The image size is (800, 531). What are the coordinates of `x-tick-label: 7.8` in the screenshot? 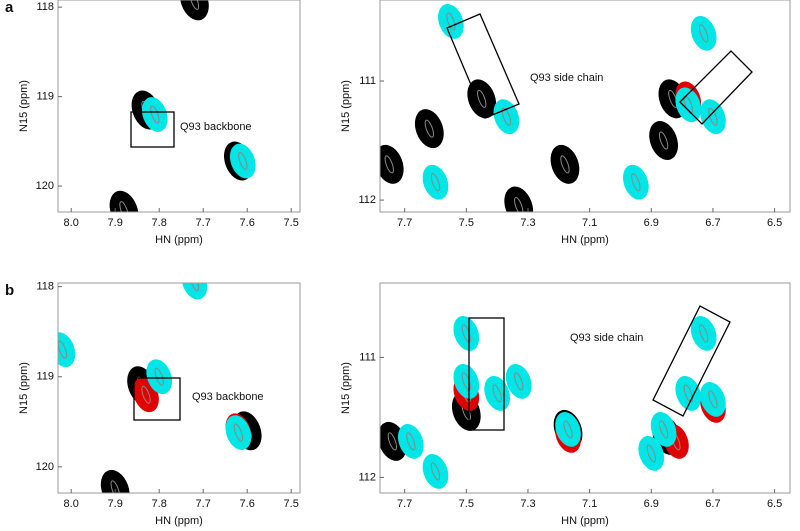 It's located at (159, 223).